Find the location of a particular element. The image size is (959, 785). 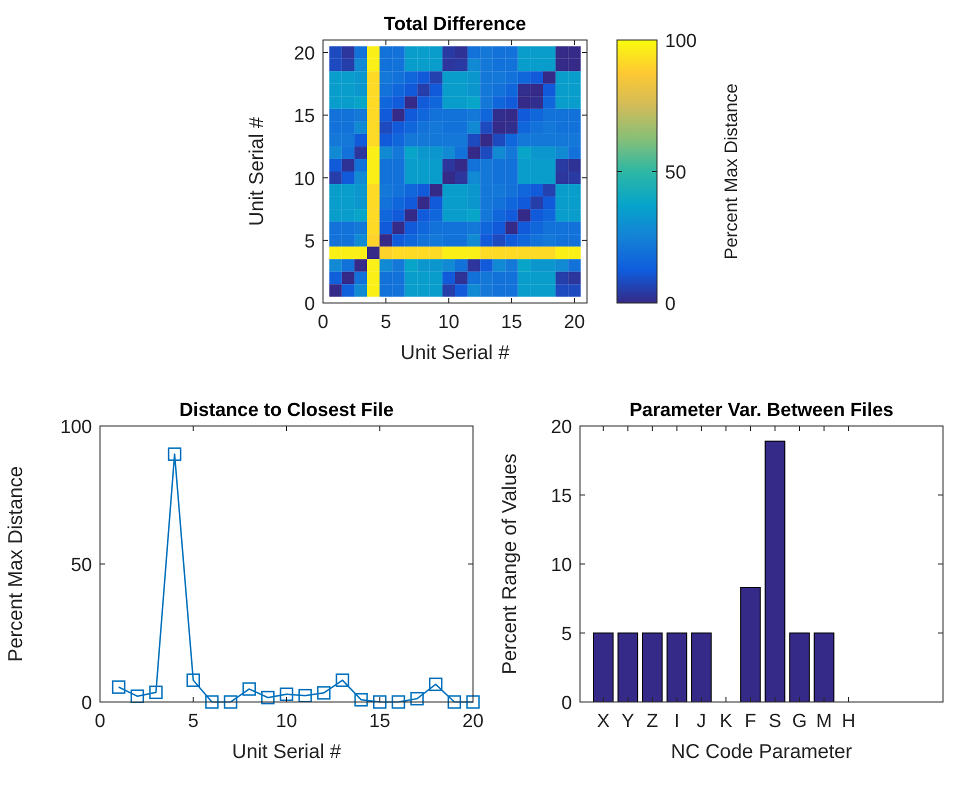

x-axis-title: NC Code Parameter is located at coordinates (761, 752).